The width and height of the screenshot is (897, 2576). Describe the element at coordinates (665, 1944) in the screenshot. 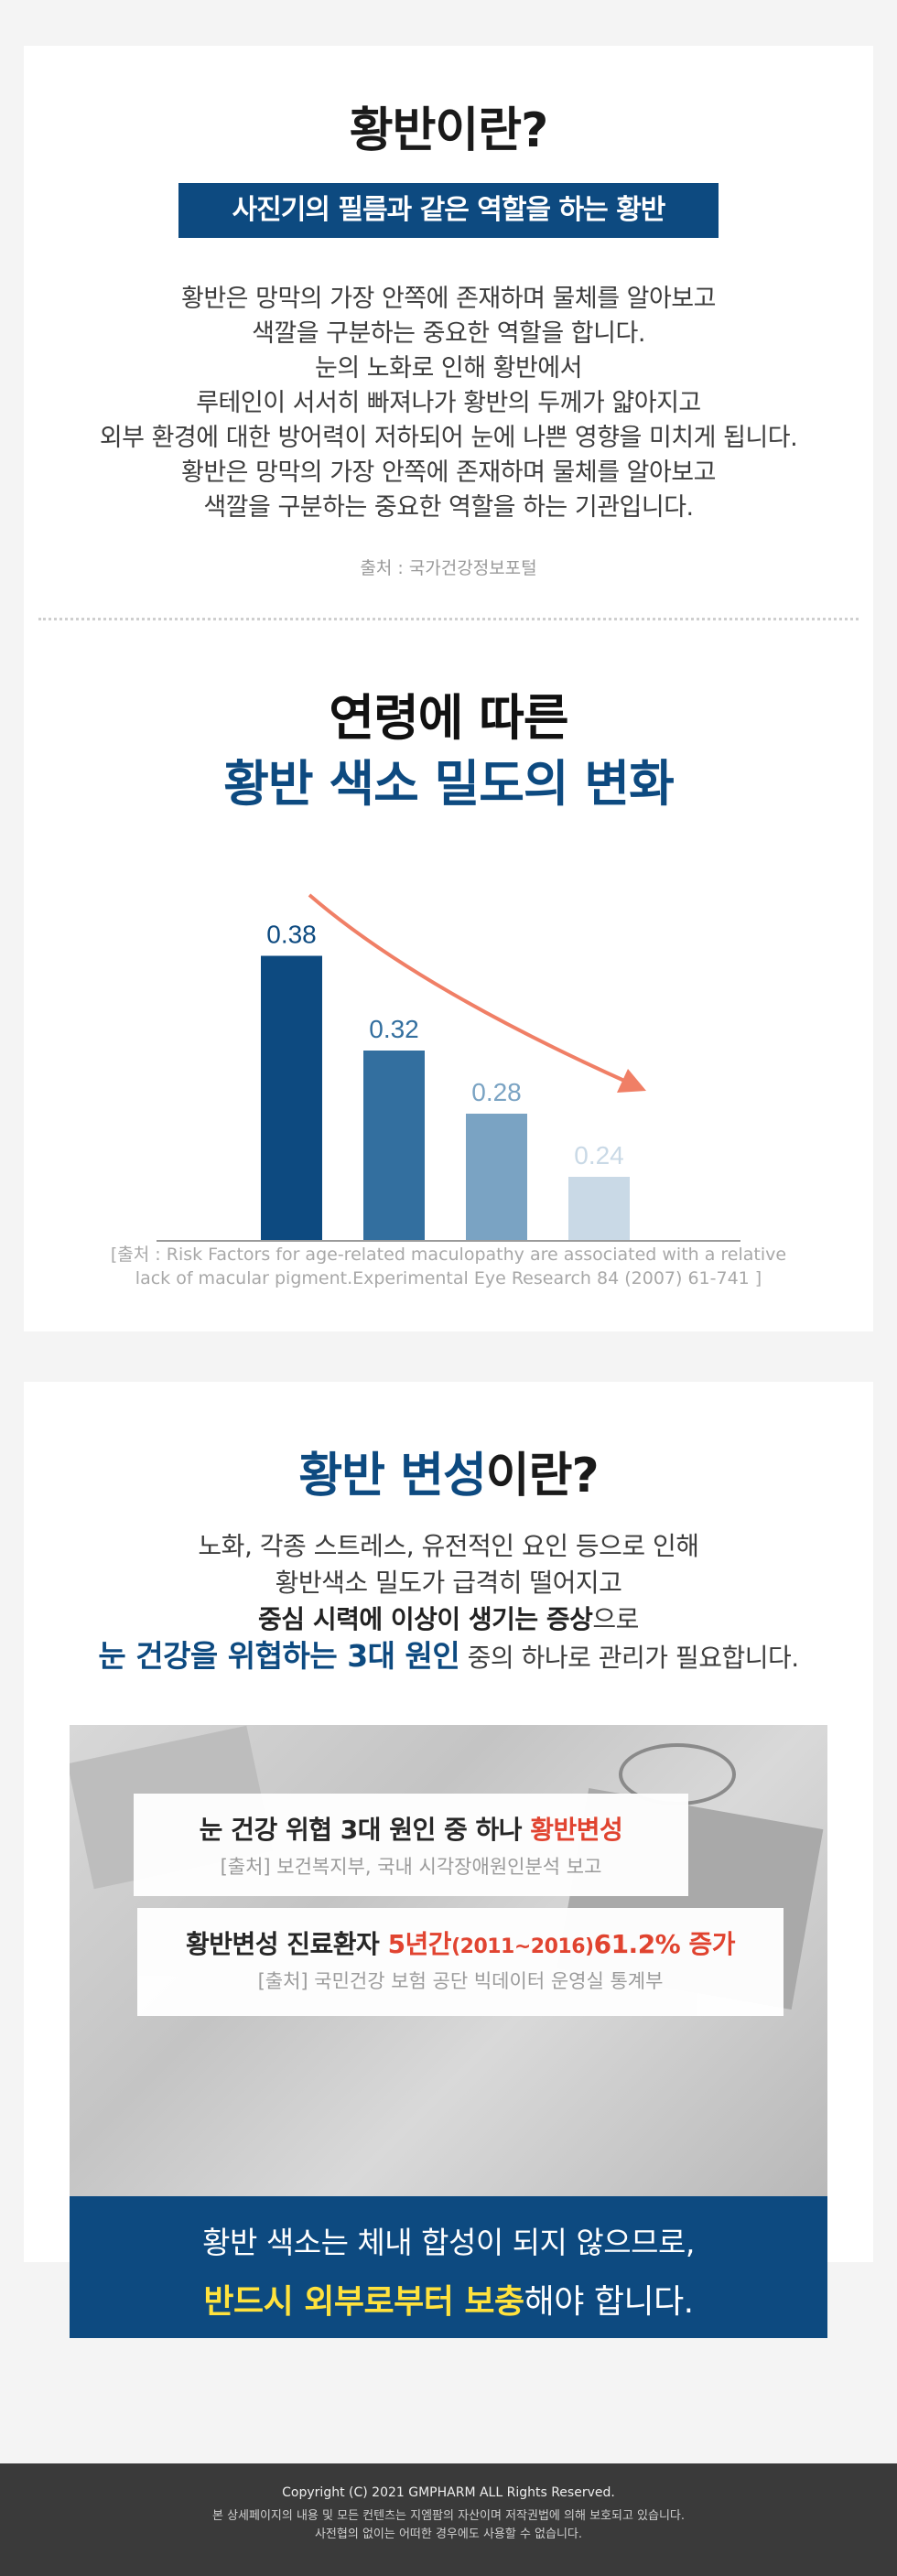

I see `stat-highlight: 61.2% 증가` at that location.